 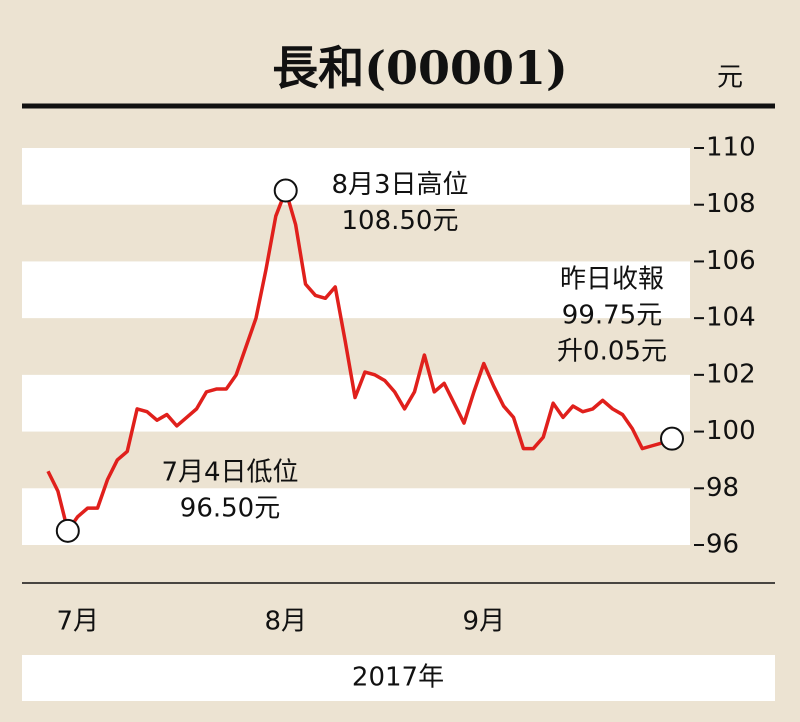 What do you see at coordinates (285, 622) in the screenshot?
I see `x-tick-label: 8月` at bounding box center [285, 622].